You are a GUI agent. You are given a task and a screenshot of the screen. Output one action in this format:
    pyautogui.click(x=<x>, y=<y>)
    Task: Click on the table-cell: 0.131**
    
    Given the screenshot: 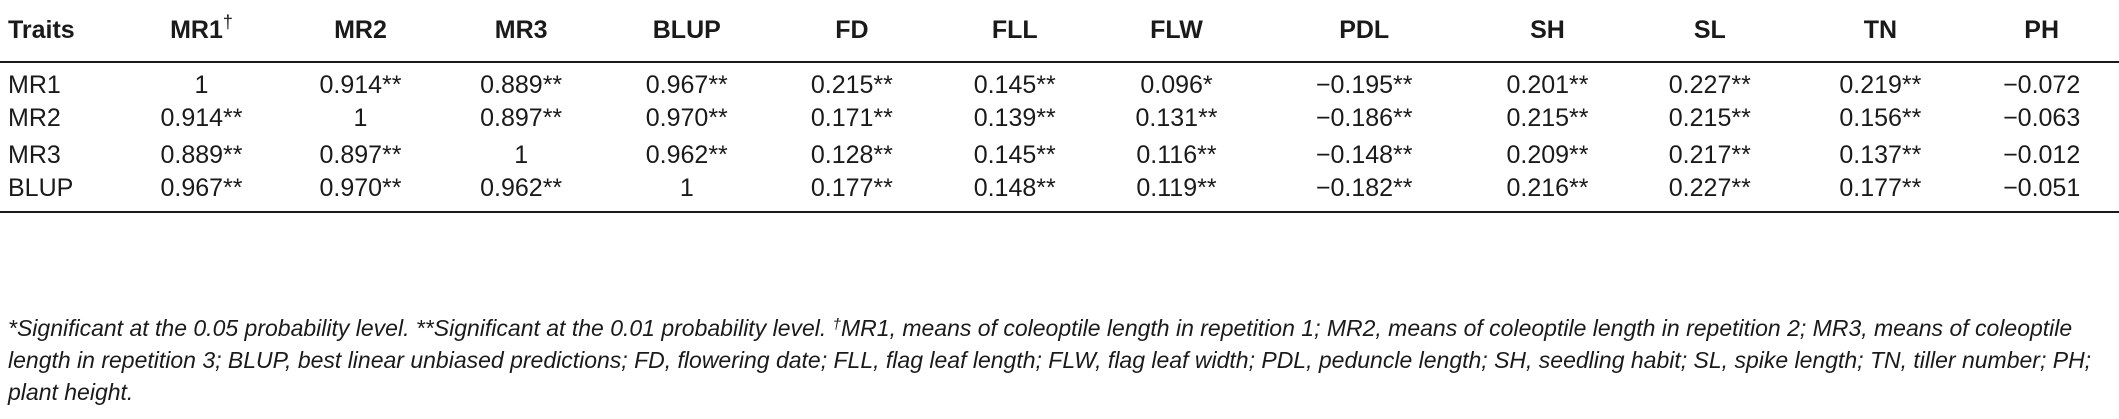 What is the action you would take?
    pyautogui.click(x=1176, y=118)
    